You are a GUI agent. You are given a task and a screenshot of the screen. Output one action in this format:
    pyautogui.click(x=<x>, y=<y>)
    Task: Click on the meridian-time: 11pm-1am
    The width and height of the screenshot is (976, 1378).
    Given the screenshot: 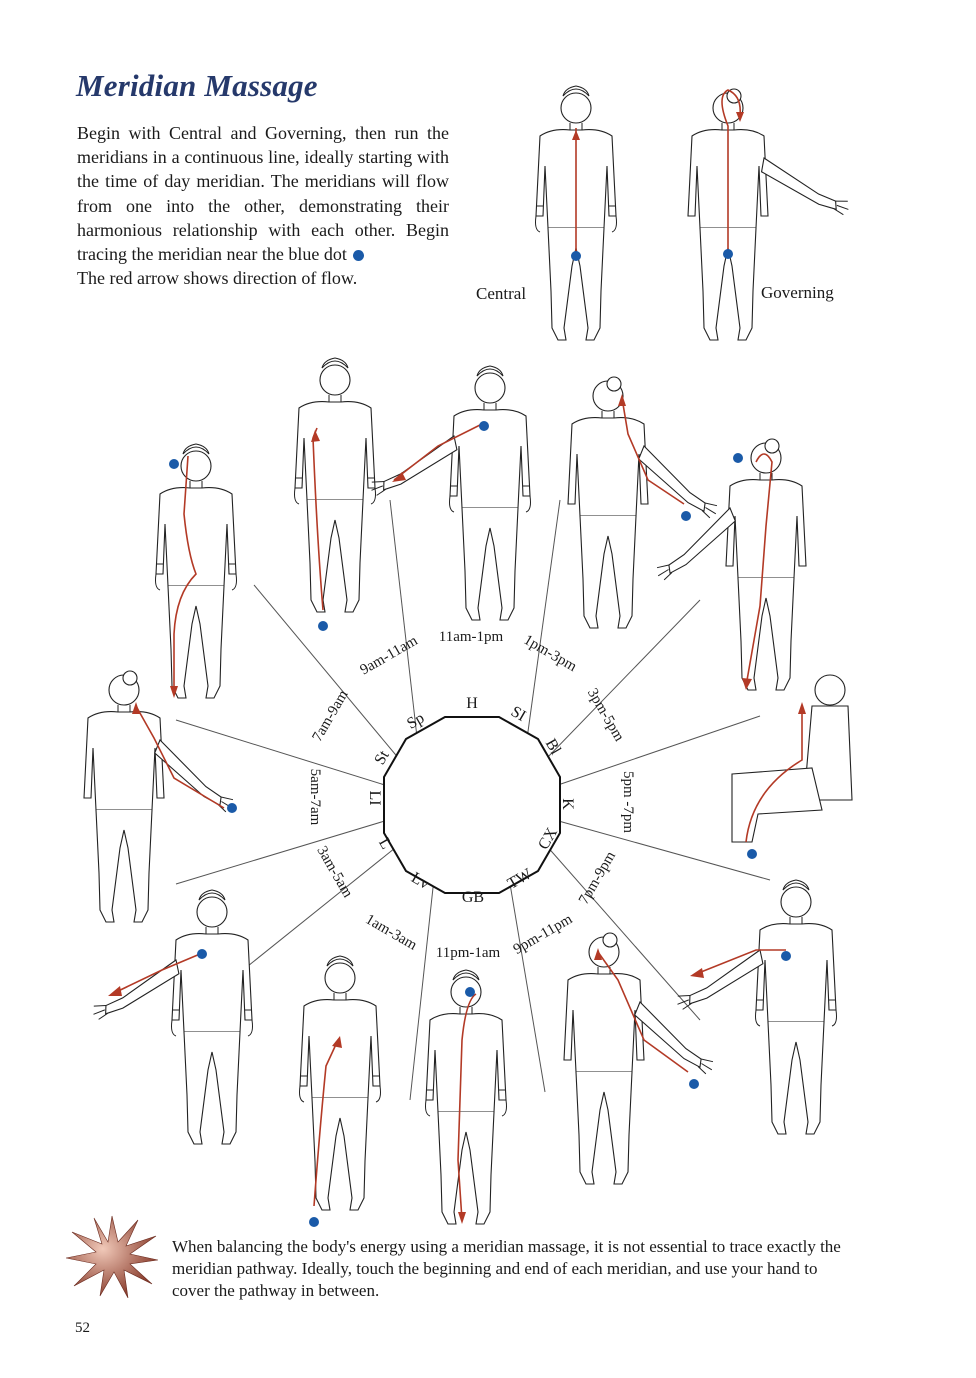 What is the action you would take?
    pyautogui.click(x=468, y=953)
    